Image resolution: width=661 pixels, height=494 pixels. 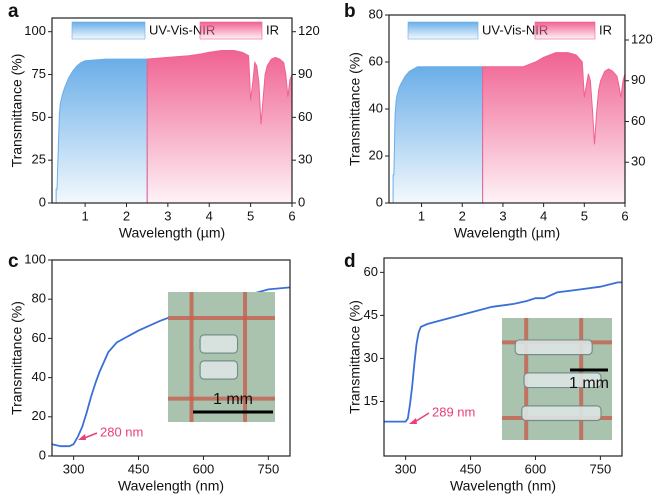 I want to click on y-tick-label: 15, so click(x=371, y=400).